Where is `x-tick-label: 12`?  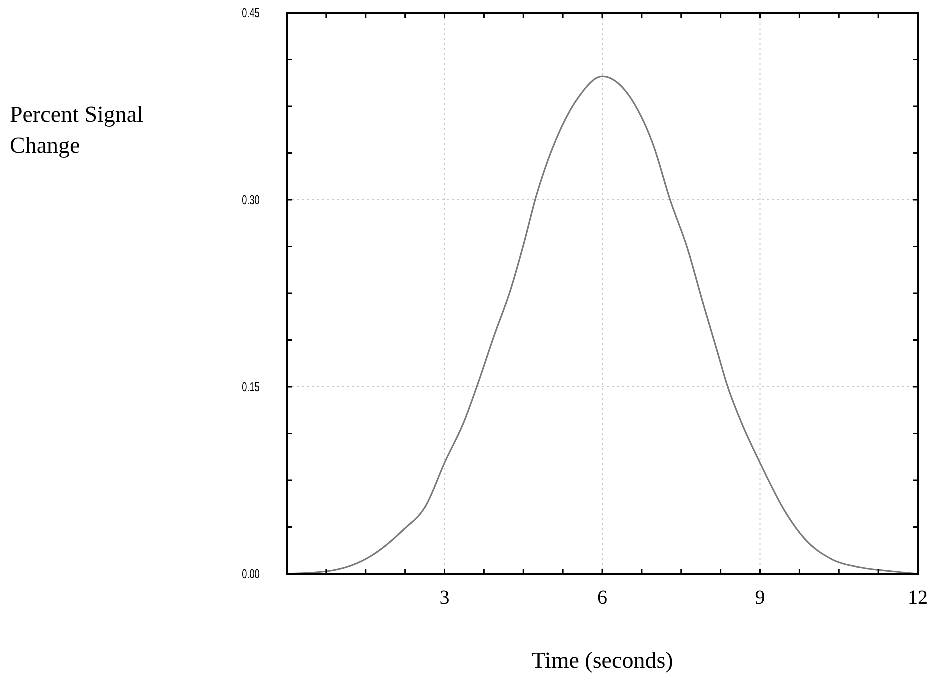 x-tick-label: 12 is located at coordinates (918, 598).